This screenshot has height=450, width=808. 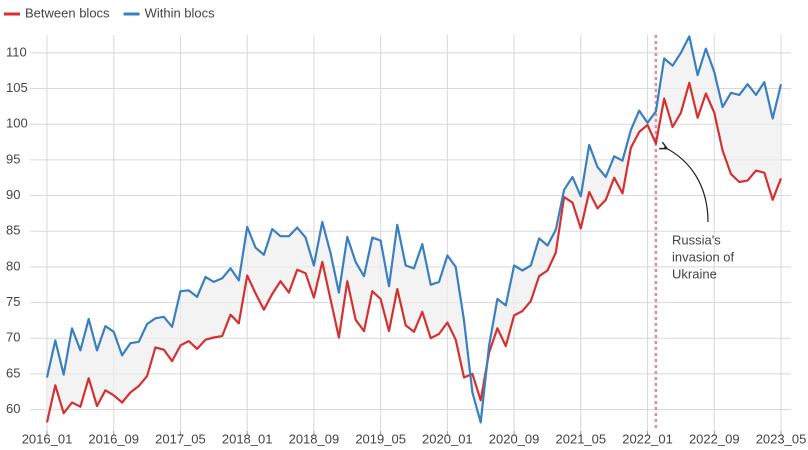 I want to click on x-tick-label: 2016_09, so click(x=113, y=438).